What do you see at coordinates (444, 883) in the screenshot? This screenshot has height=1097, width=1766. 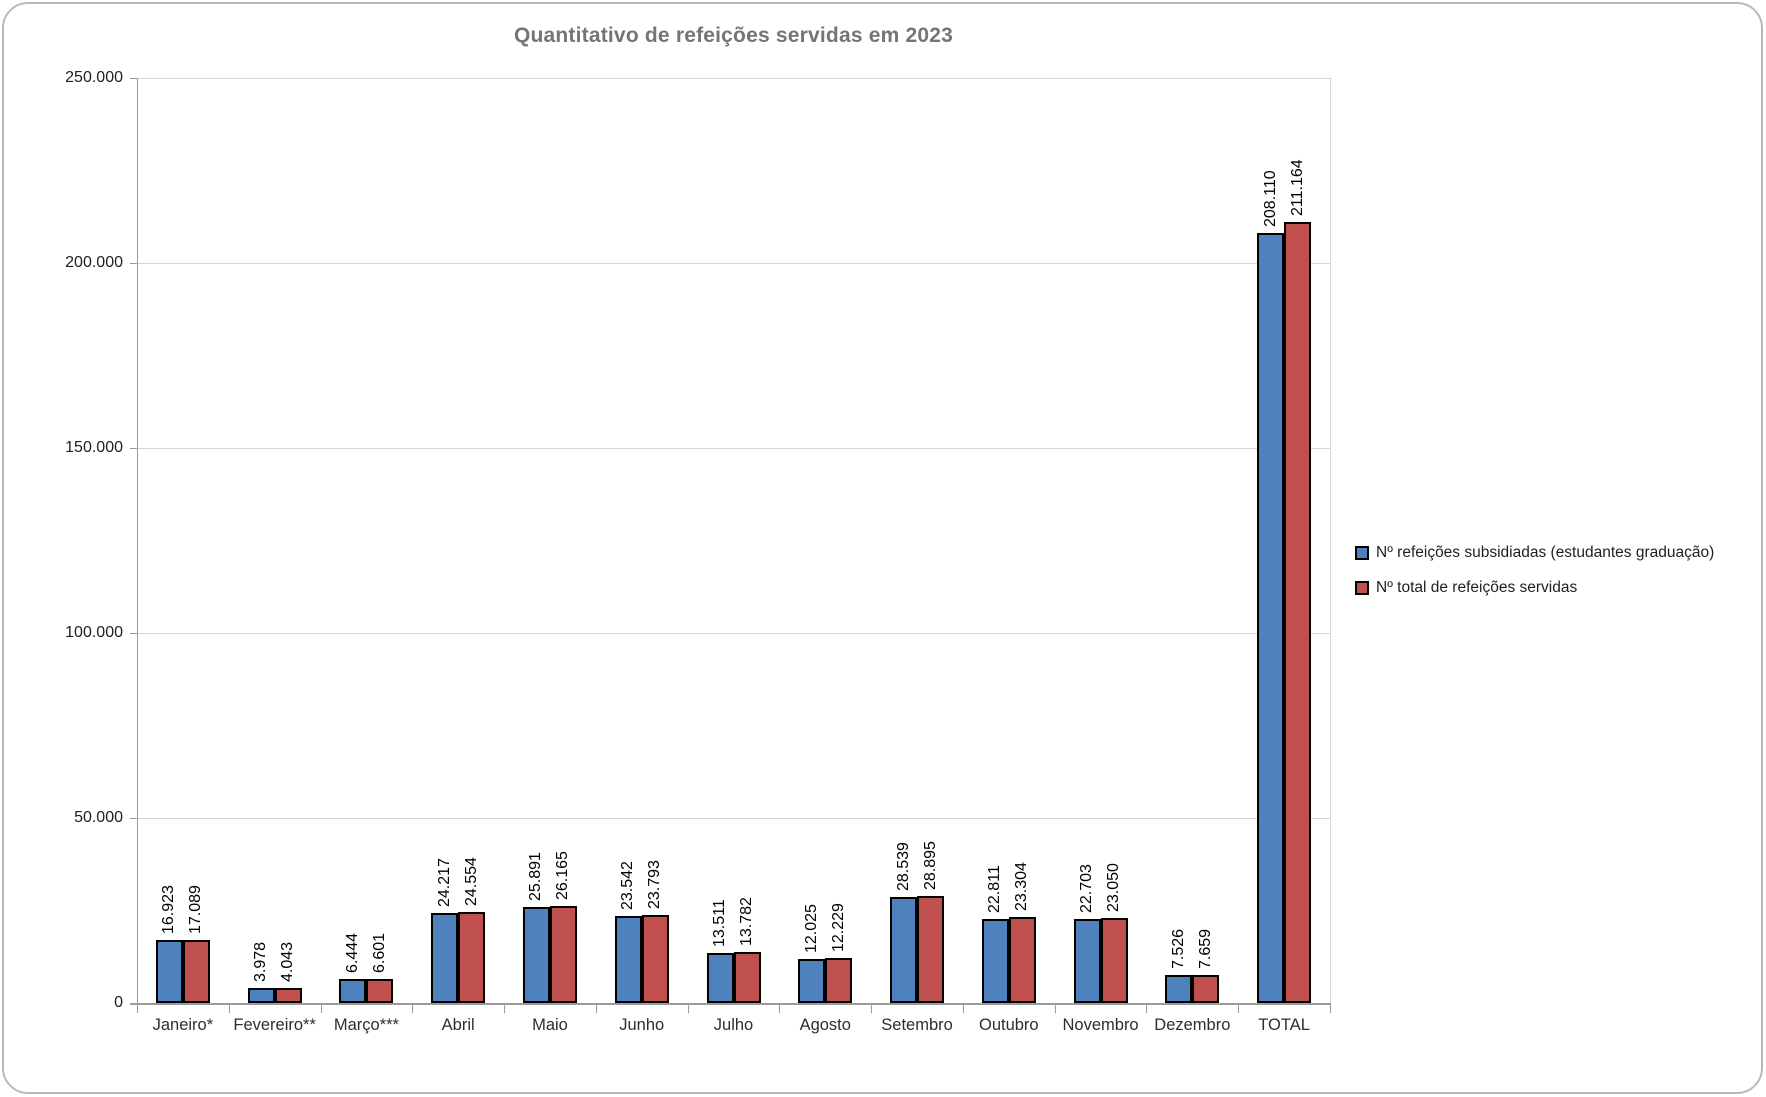 I see `bar-value-label: 24.217` at bounding box center [444, 883].